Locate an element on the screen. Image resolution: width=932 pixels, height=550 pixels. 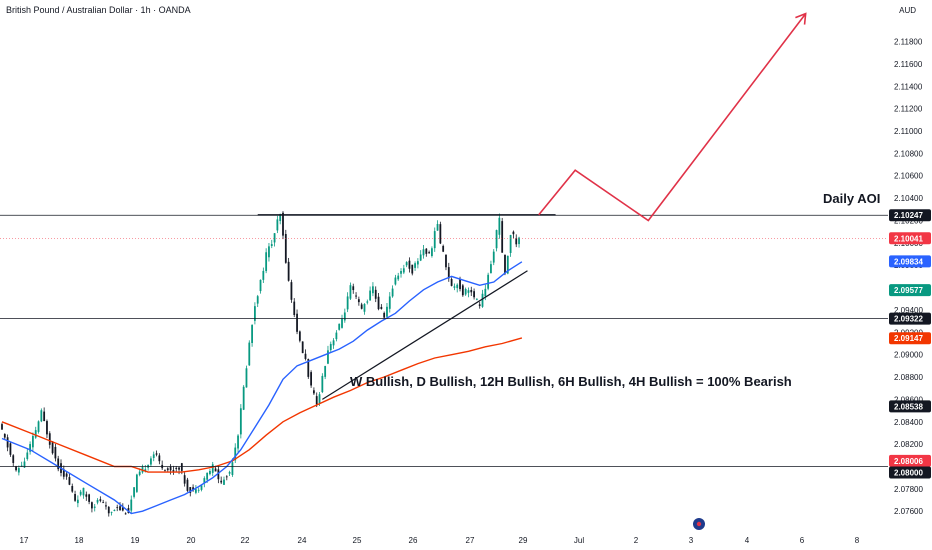
x-tick-label: 25 is located at coordinates (357, 540).